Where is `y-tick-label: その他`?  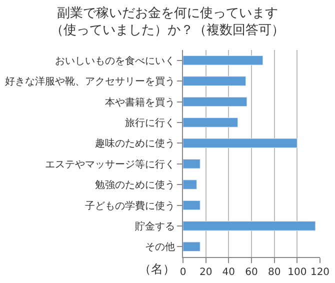
y-tick-label: その他 is located at coordinates (160, 247).